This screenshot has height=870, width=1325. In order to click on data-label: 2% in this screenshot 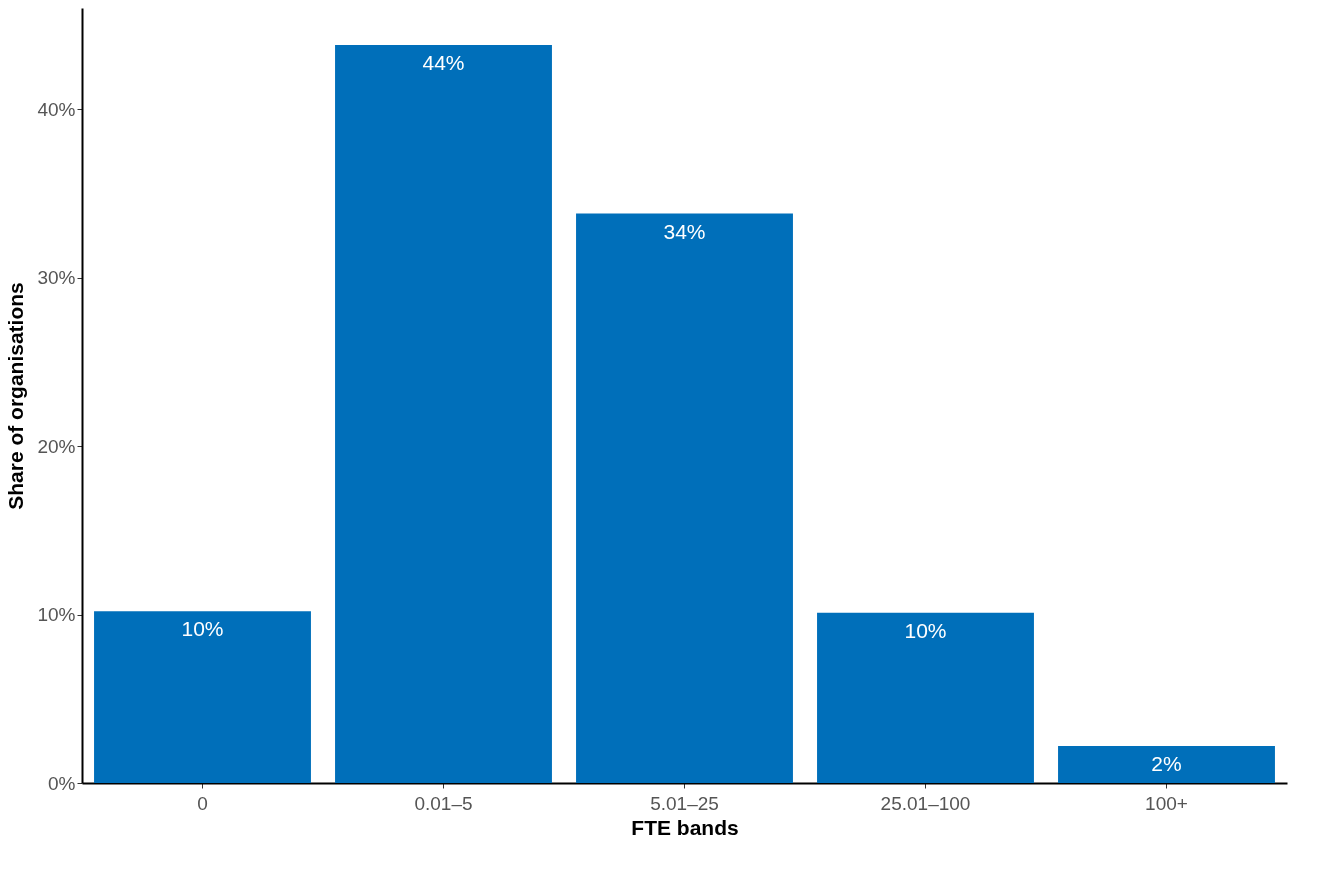, I will do `click(1166, 763)`.